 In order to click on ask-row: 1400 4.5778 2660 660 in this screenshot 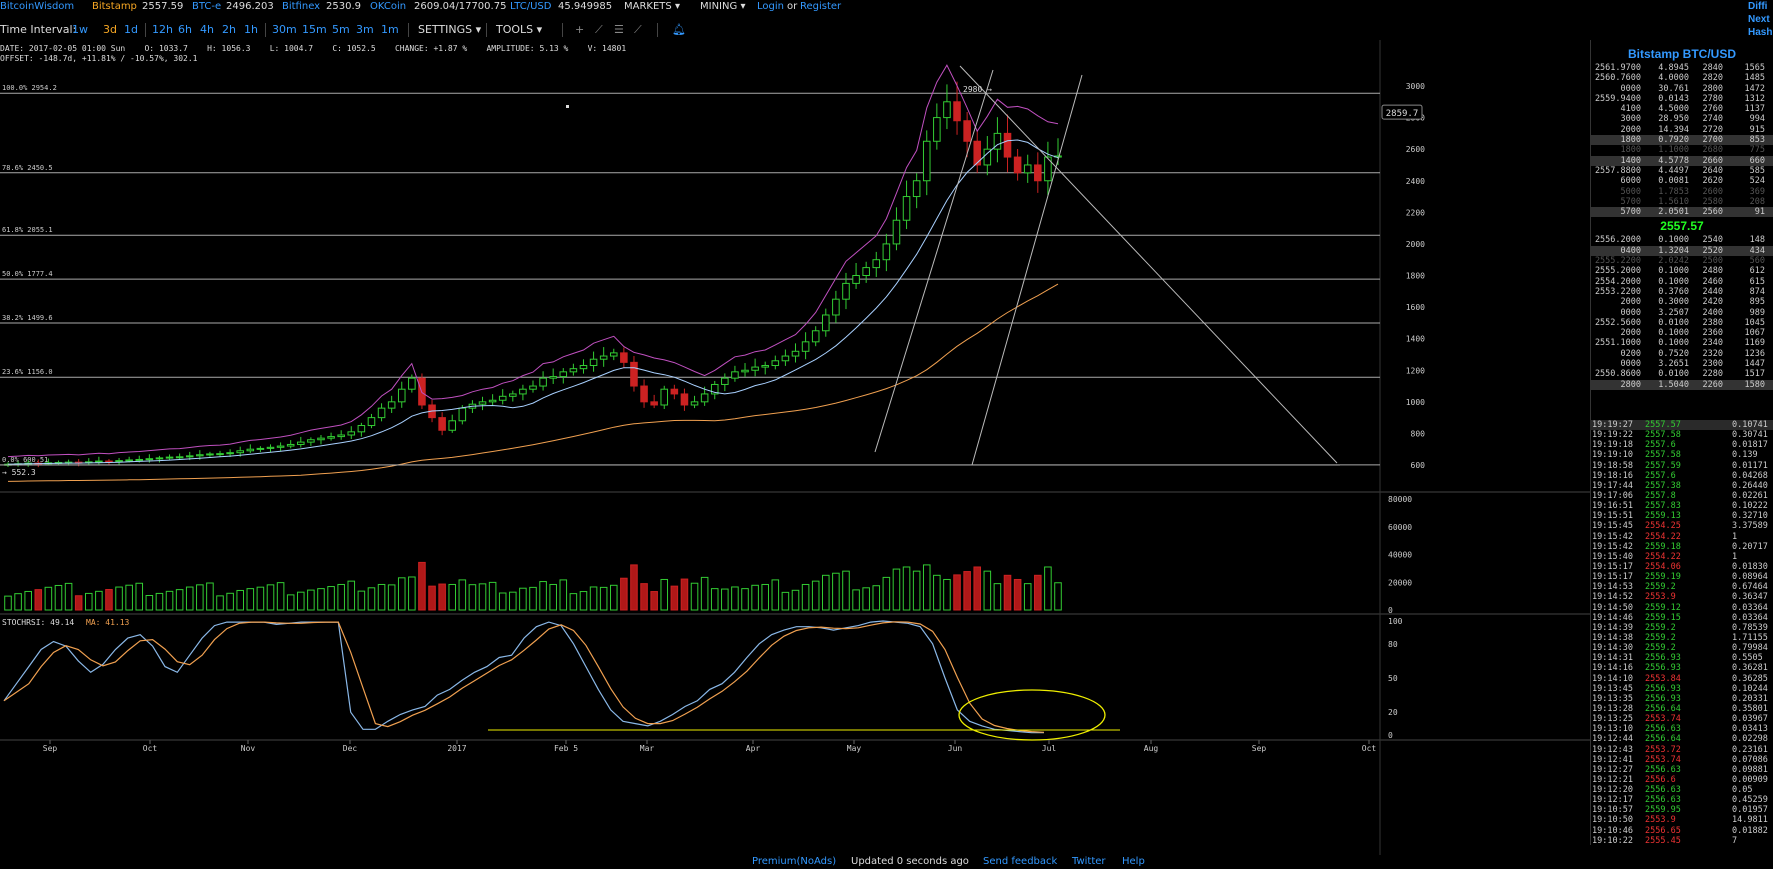, I will do `click(1682, 160)`.